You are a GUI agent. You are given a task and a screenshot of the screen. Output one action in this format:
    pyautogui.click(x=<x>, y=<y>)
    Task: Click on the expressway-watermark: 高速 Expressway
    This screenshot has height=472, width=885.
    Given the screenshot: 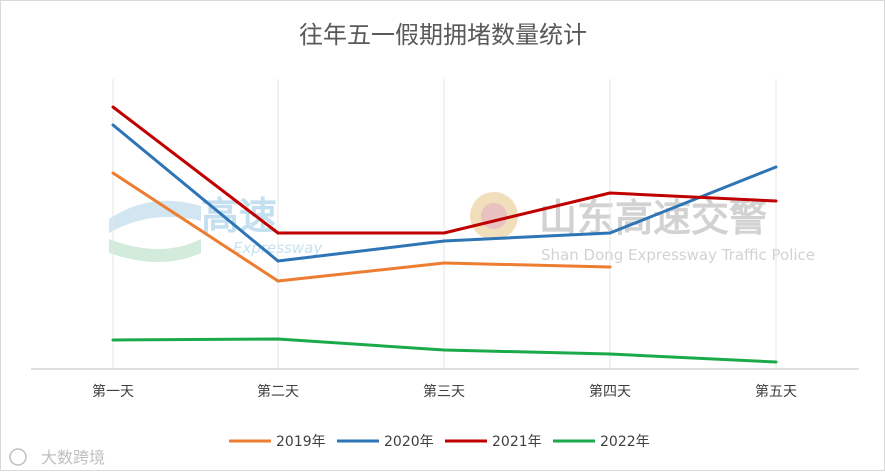 What is the action you would take?
    pyautogui.click(x=216, y=228)
    